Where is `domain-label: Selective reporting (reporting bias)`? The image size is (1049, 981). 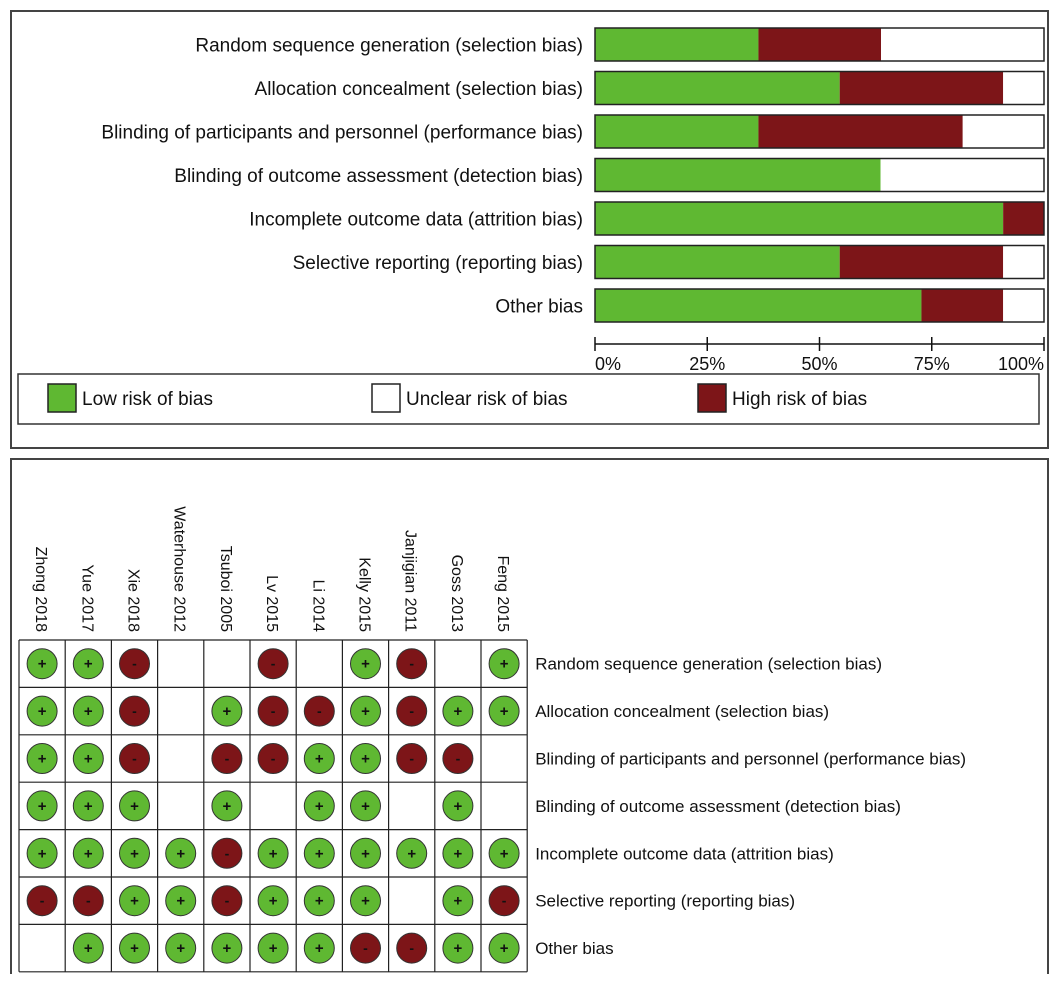
domain-label: Selective reporting (reporting bias) is located at coordinates (665, 901).